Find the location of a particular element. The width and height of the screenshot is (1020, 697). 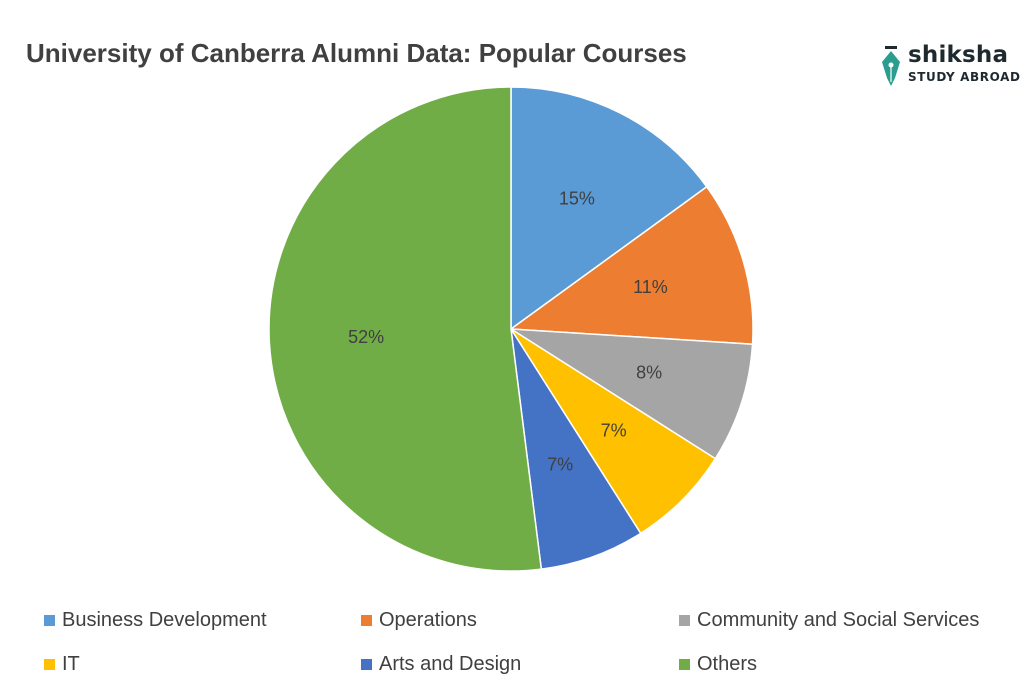

legend-label: Arts and Design is located at coordinates (450, 663).